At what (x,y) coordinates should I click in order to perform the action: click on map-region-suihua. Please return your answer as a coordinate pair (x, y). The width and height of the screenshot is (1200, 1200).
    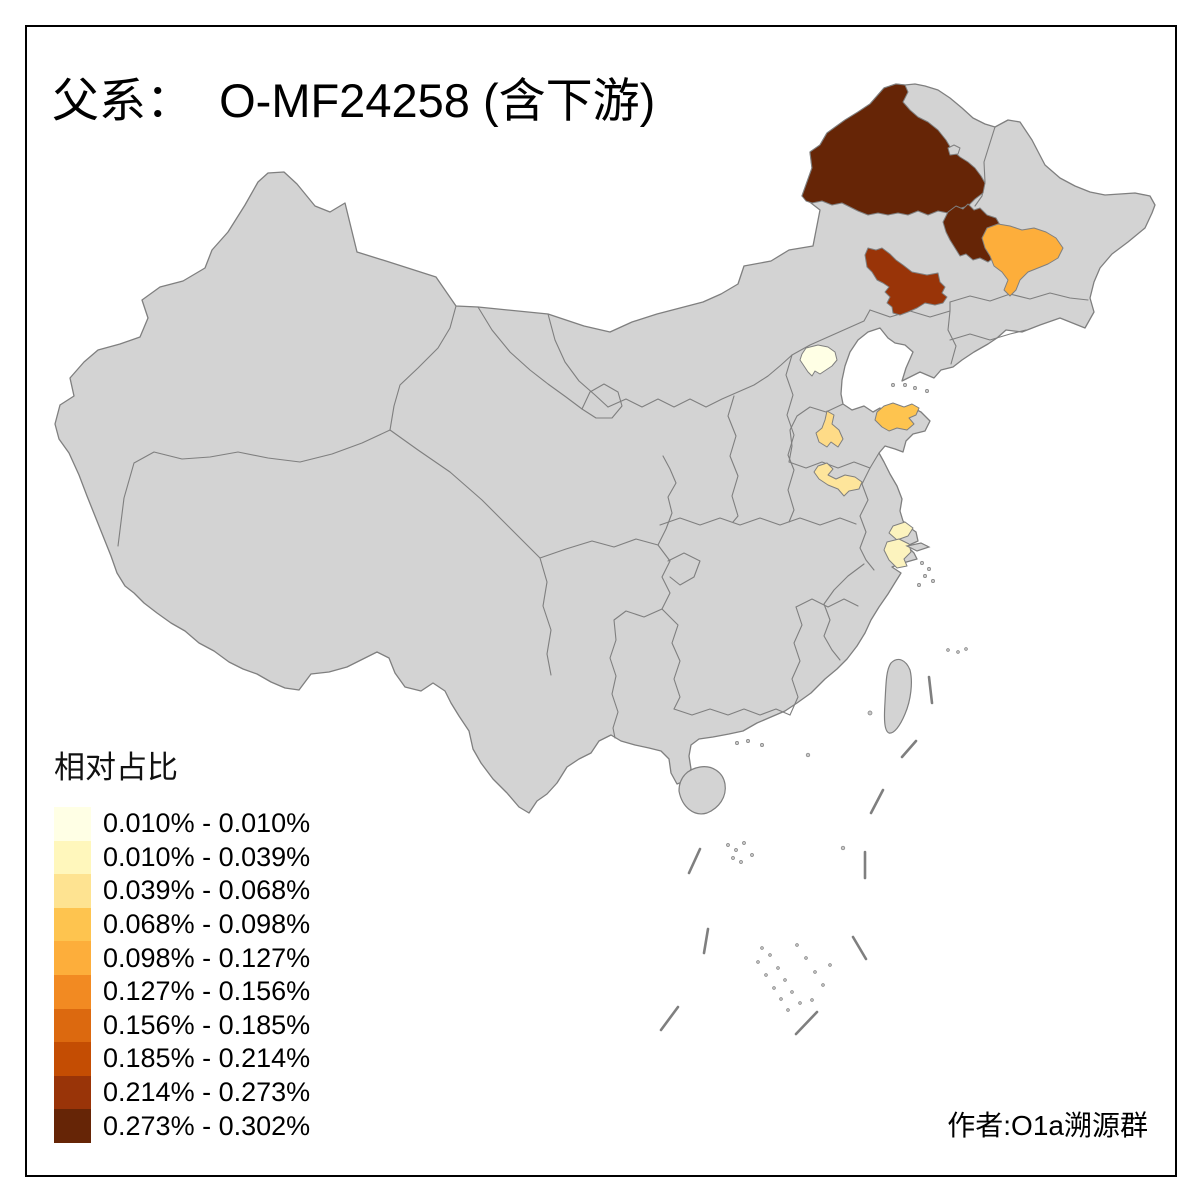
    Looking at the image, I should click on (1022, 260).